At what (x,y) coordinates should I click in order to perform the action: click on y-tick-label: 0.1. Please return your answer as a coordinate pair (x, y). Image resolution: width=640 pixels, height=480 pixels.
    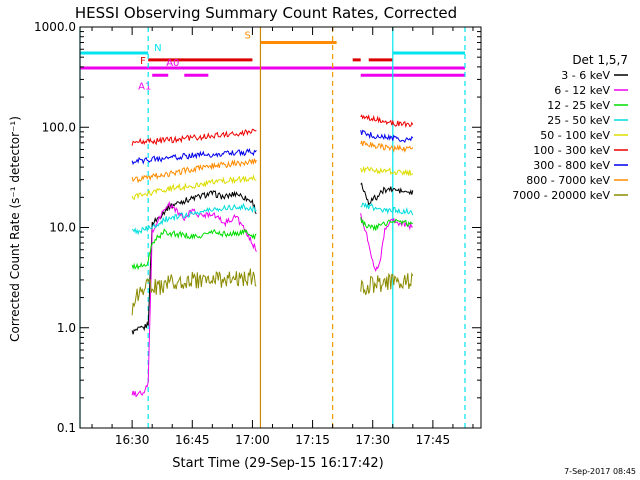
    Looking at the image, I should click on (66, 428).